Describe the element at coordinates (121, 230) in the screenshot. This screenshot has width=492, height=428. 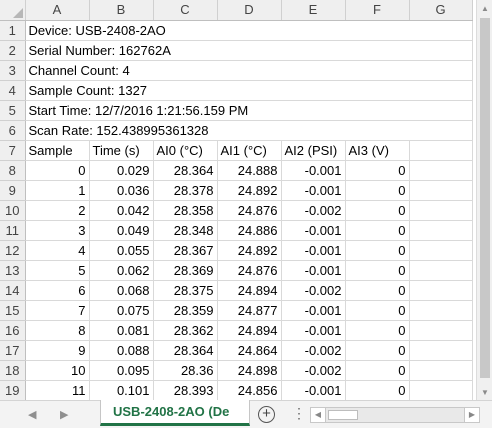
I see `cell: 0.049` at that location.